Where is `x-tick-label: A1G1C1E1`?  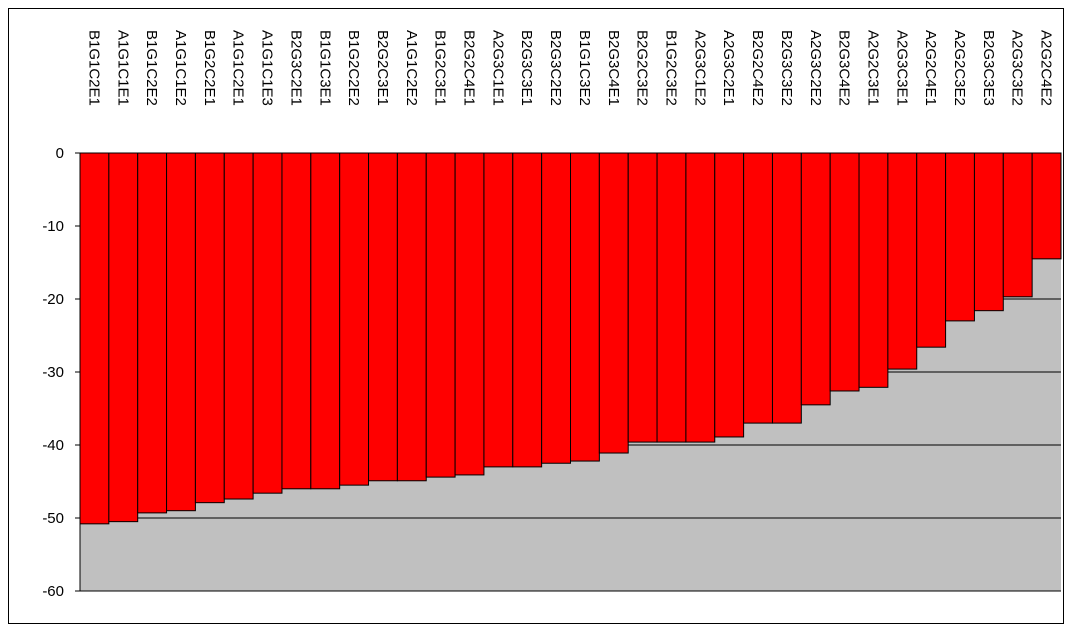
x-tick-label: A1G1C1E1 is located at coordinates (122, 68).